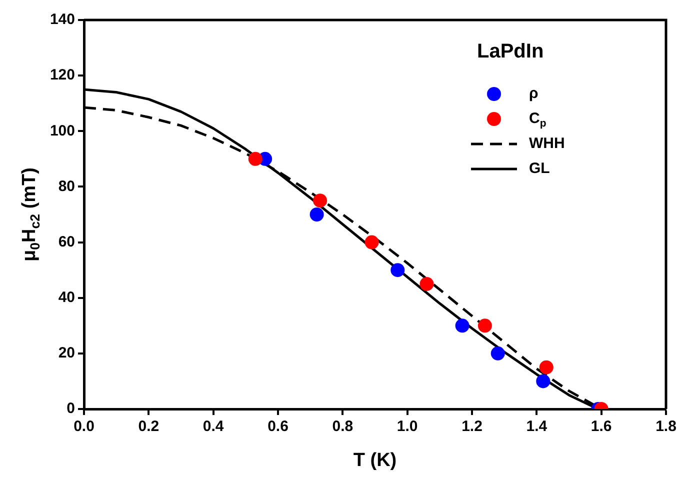  Describe the element at coordinates (547, 143) in the screenshot. I see `legend-label: WHH` at that location.